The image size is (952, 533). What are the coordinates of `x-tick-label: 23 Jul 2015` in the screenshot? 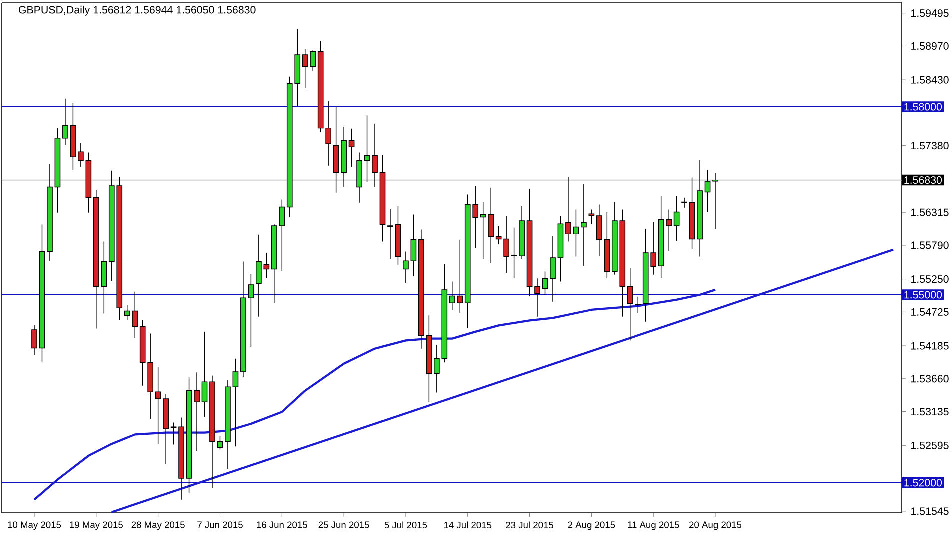 It's located at (530, 525).